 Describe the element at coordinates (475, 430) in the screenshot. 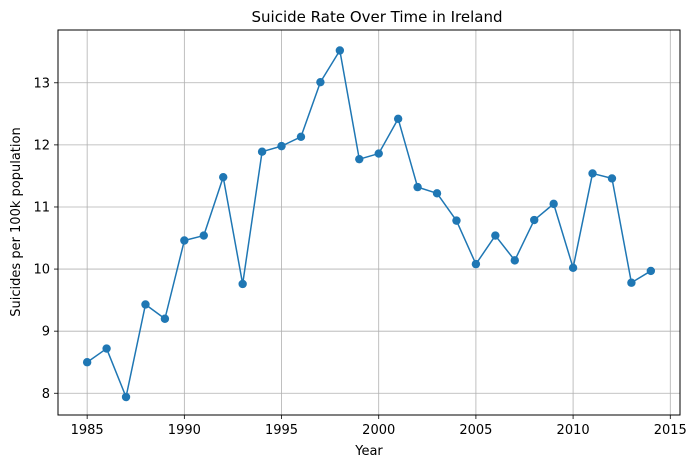

I see `x-tick-label: 2005` at that location.